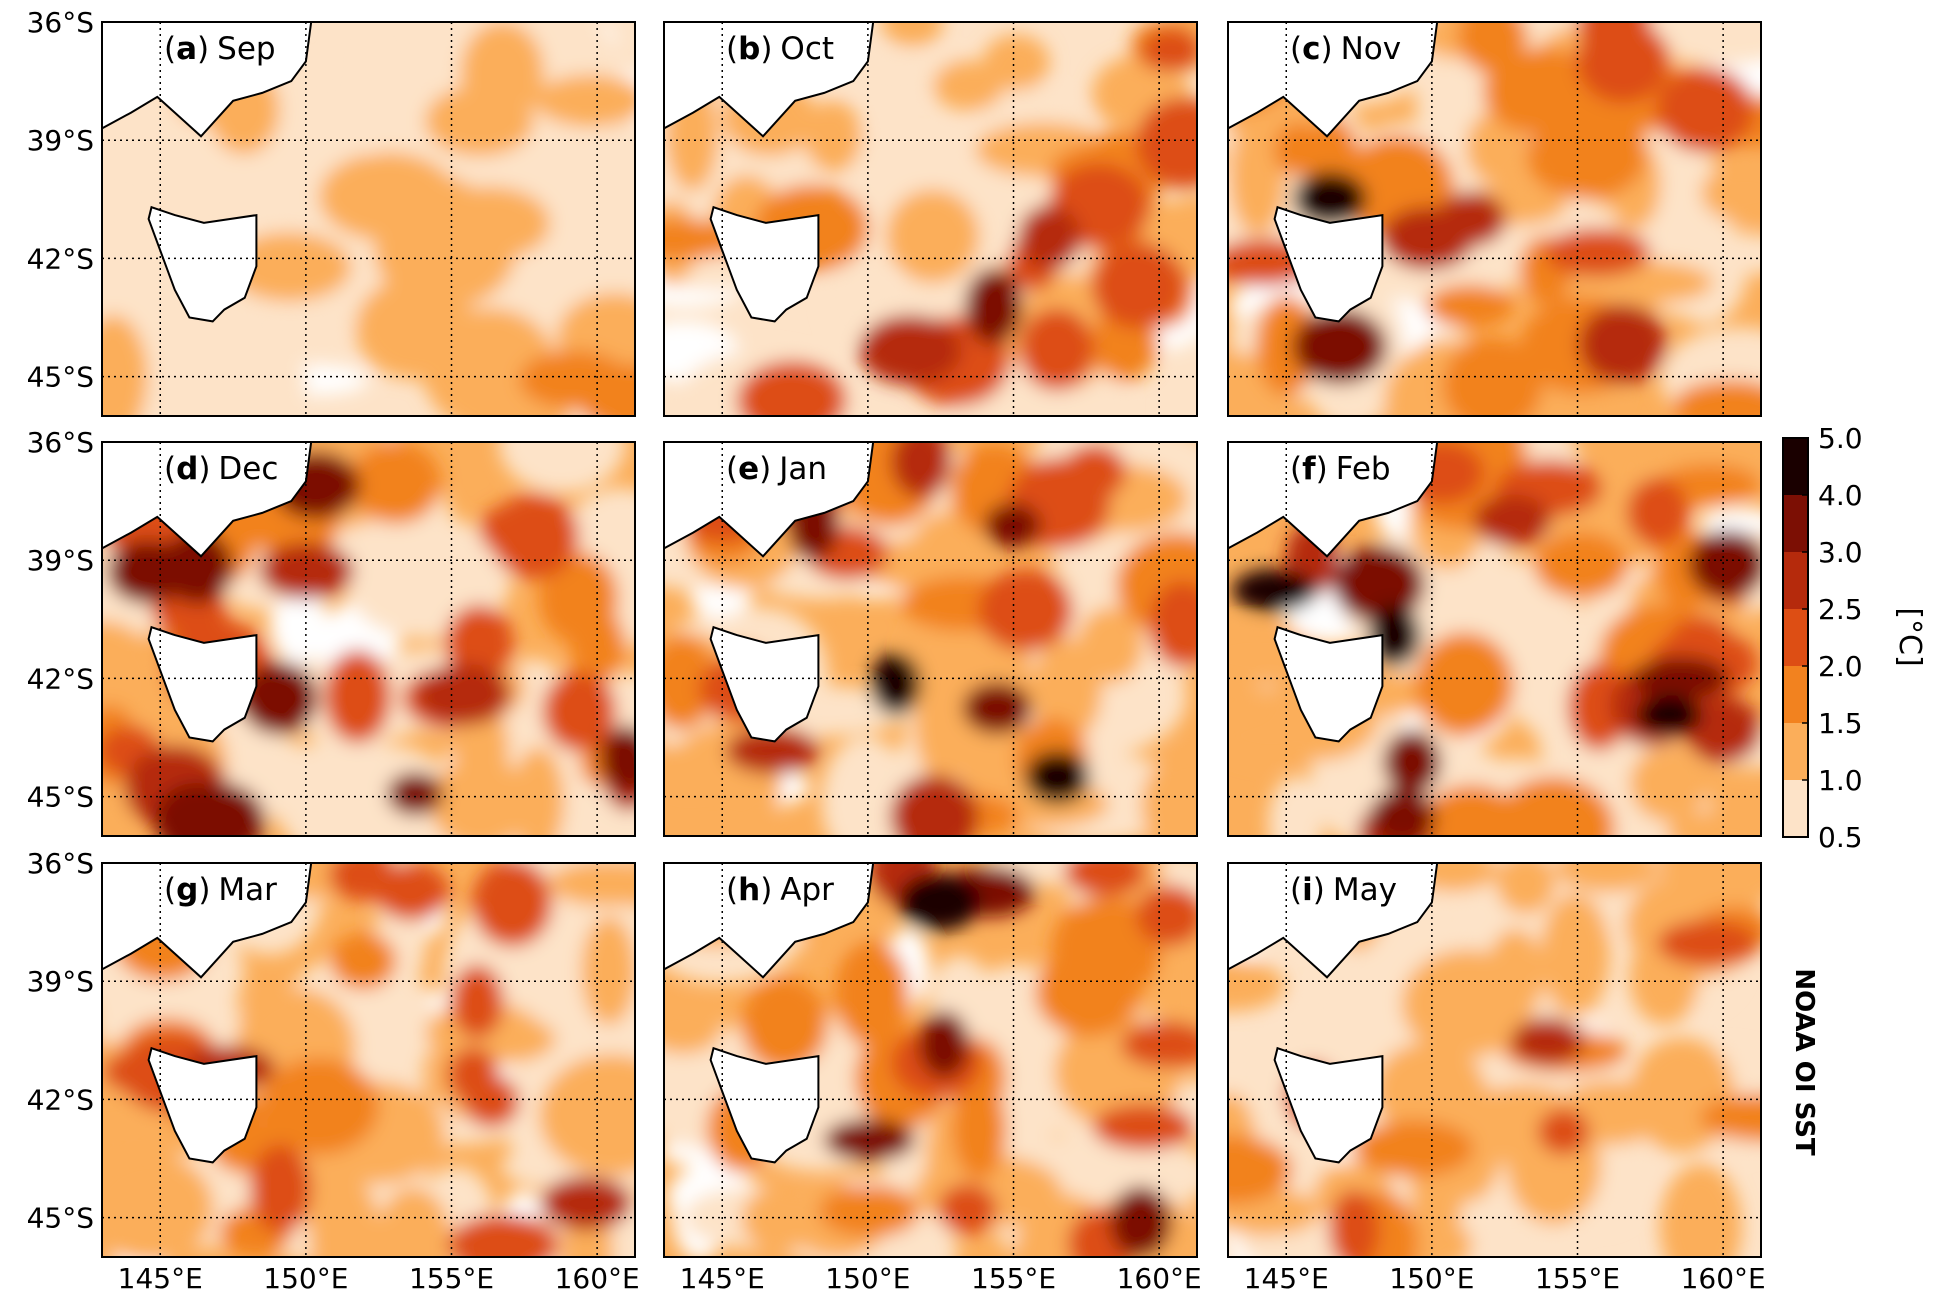  I want to click on panel-label-part: h, so click(749, 890).